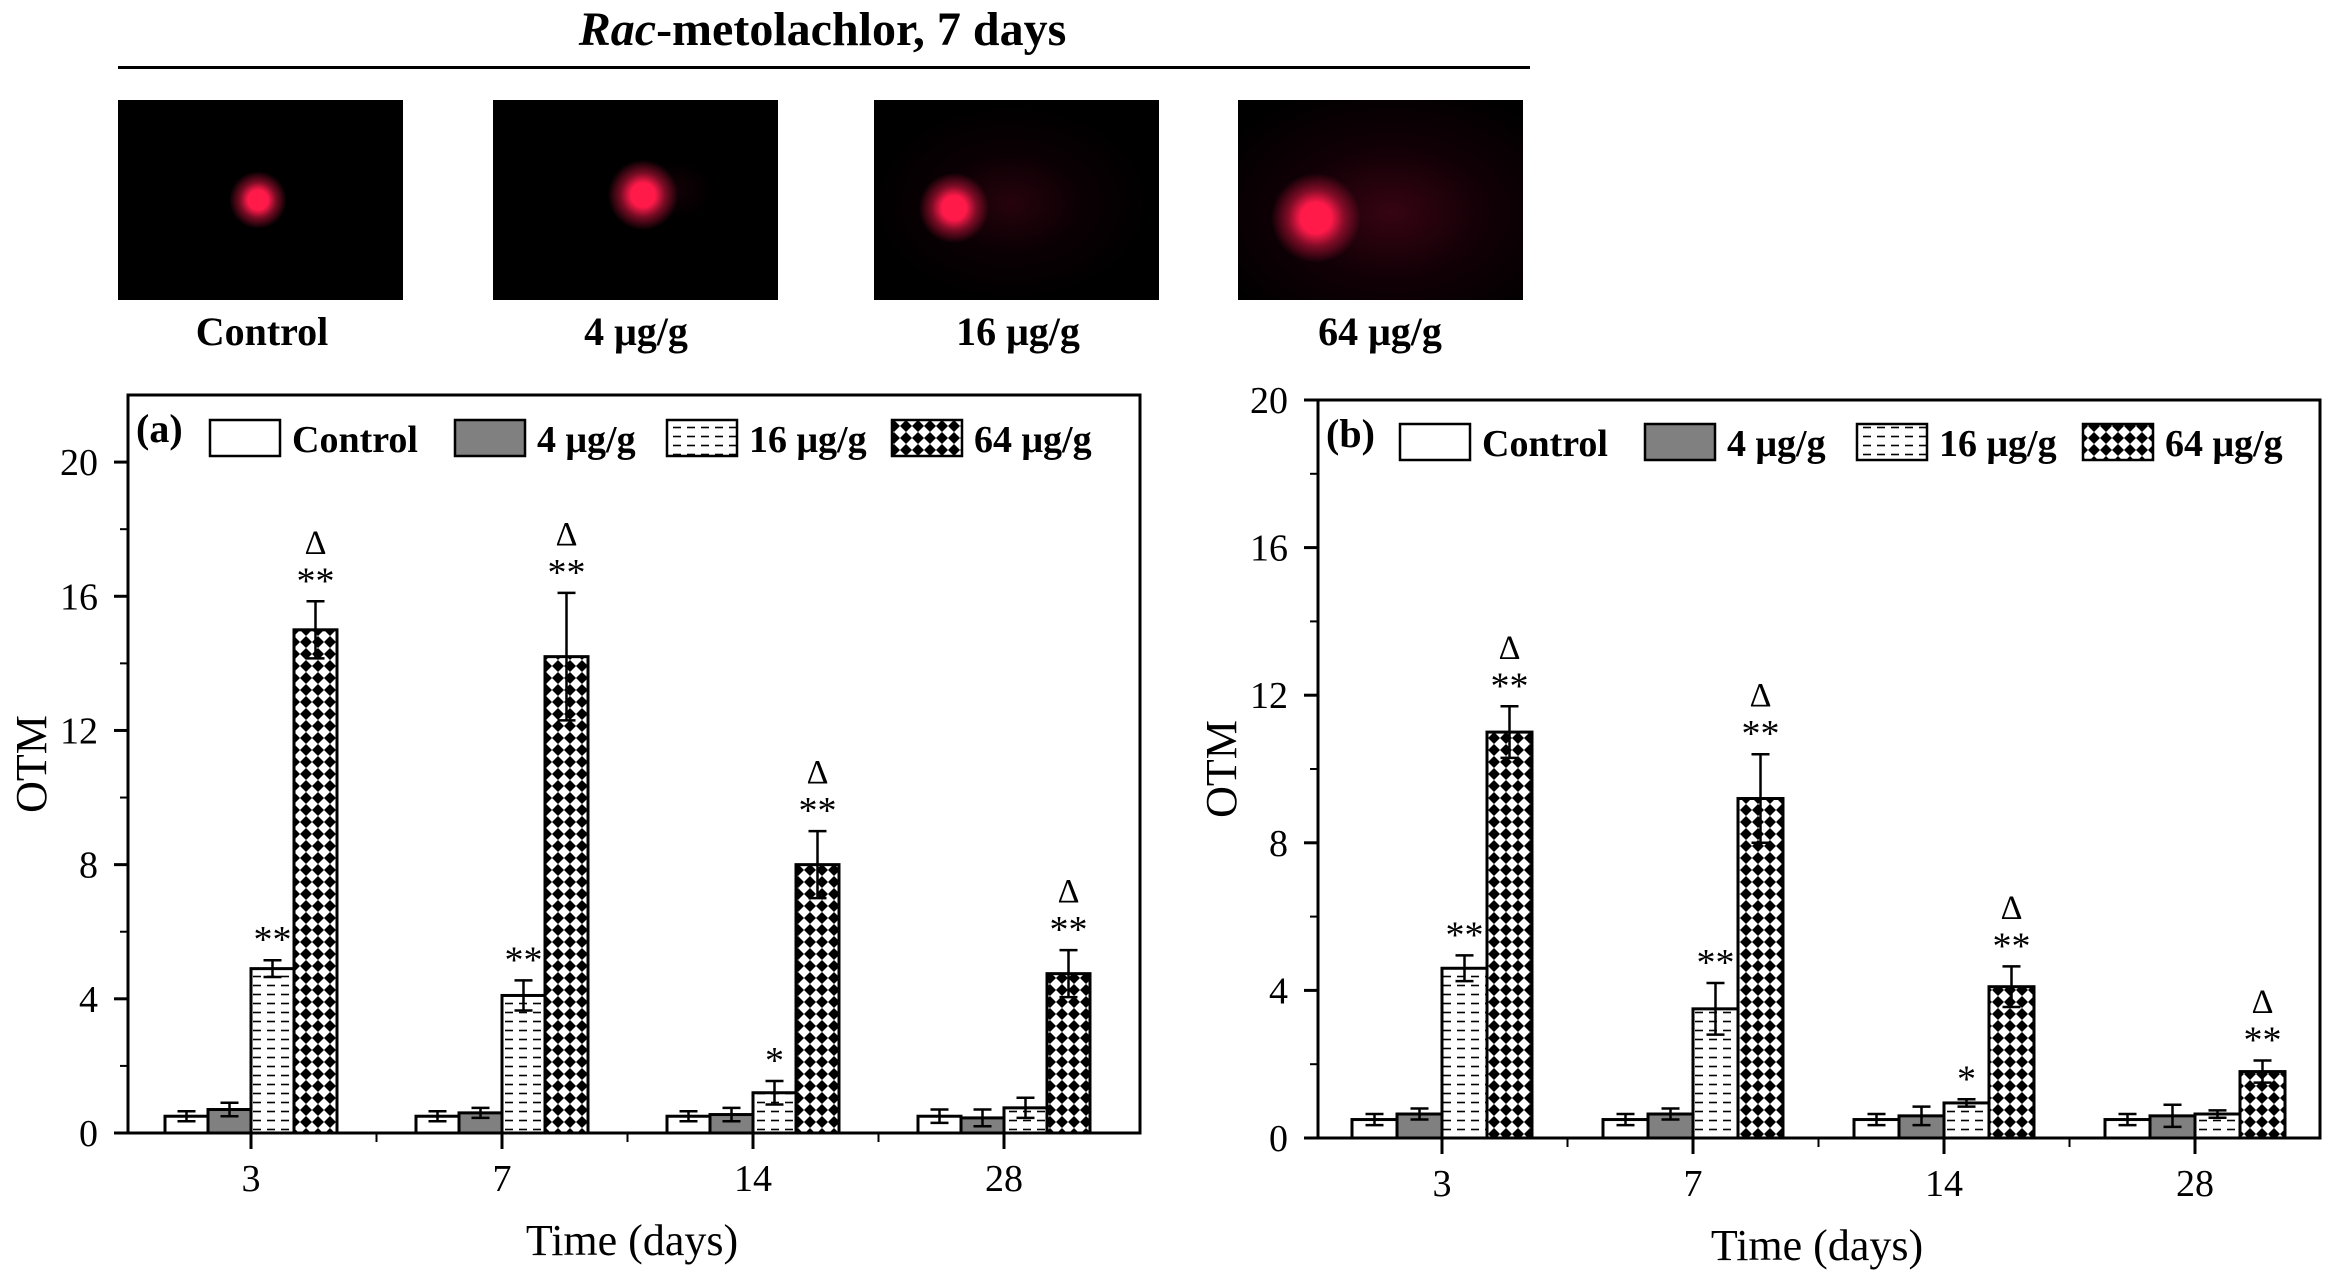 The image size is (2331, 1288). Describe the element at coordinates (262, 331) in the screenshot. I see `comet-label-control: Control` at that location.